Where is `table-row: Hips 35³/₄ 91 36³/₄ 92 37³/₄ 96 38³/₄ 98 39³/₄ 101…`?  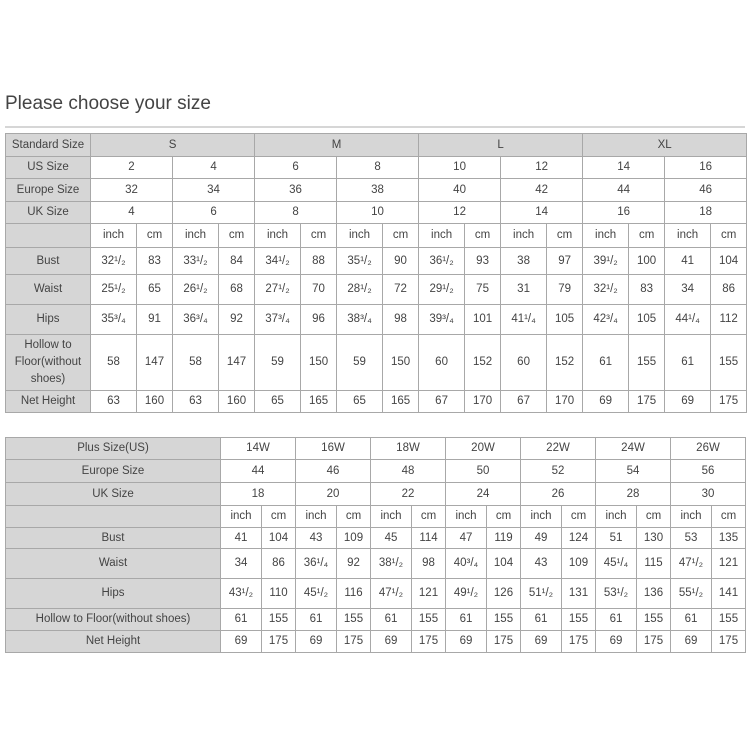 table-row: Hips 35³/₄ 91 36³/₄ 92 37³/₄ 96 38³/₄ 98 39³/₄ 101… is located at coordinates (376, 319).